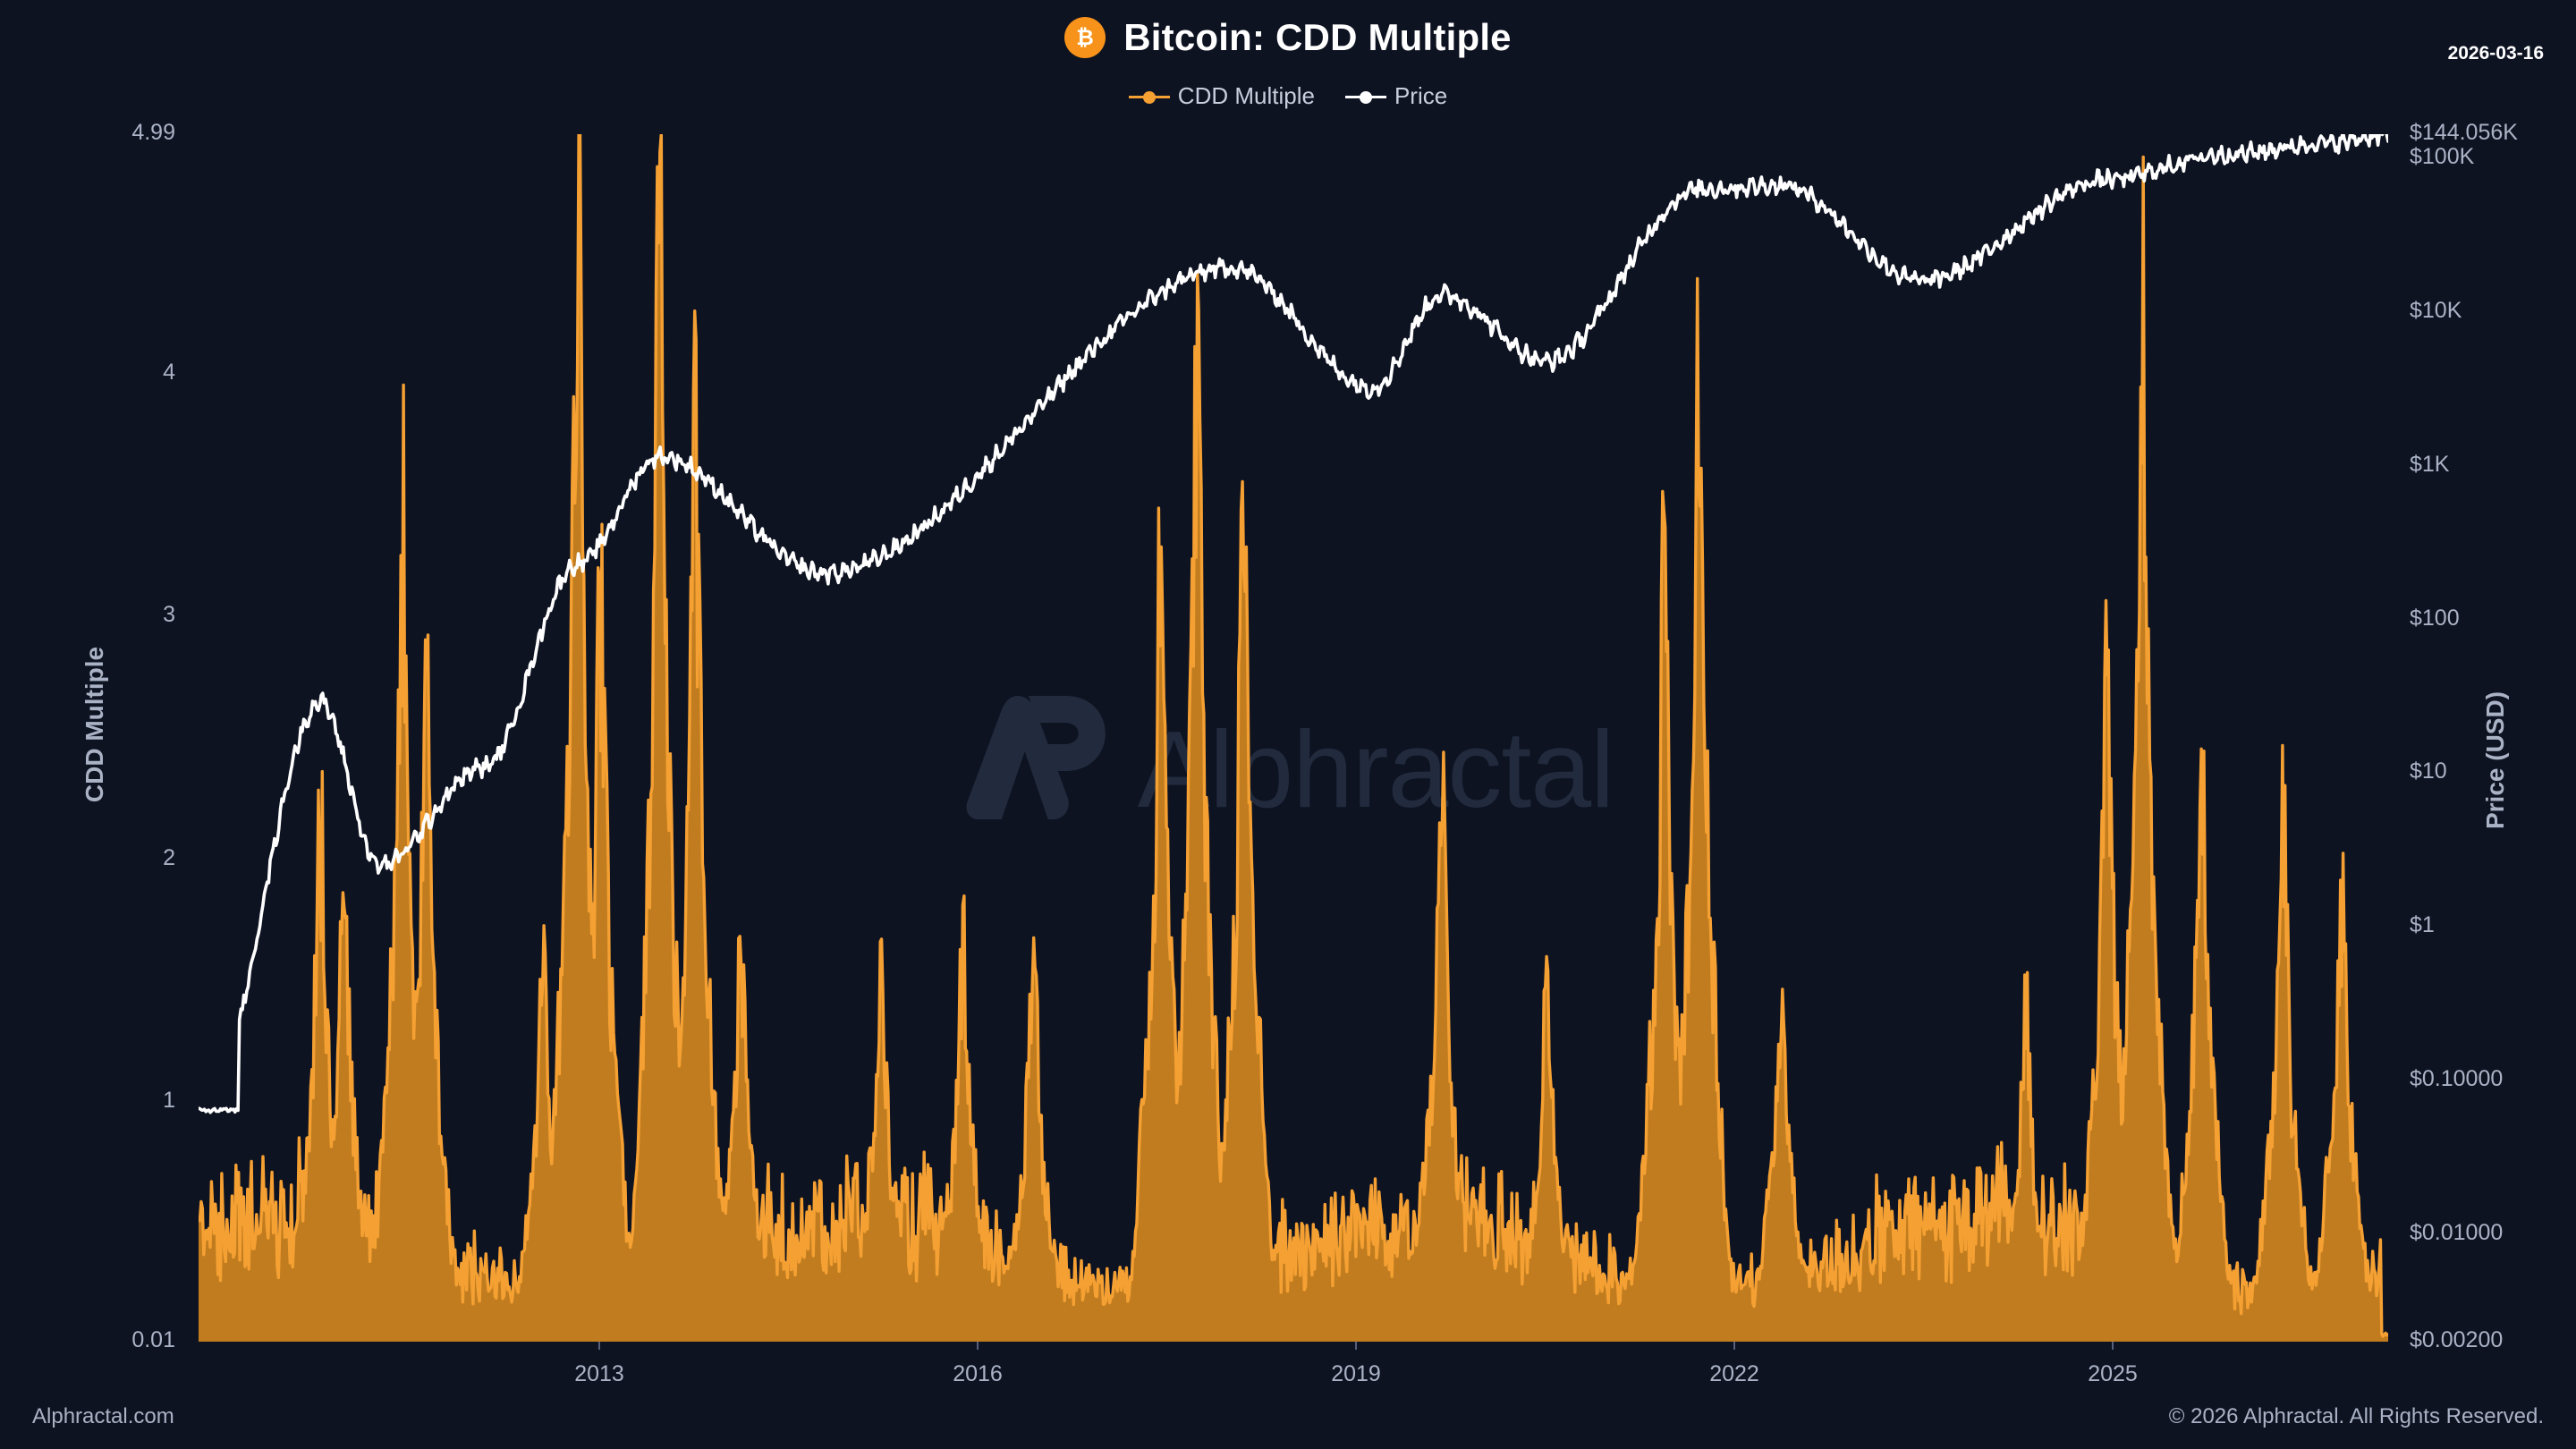  I want to click on legend-label-price: Price, so click(1421, 95).